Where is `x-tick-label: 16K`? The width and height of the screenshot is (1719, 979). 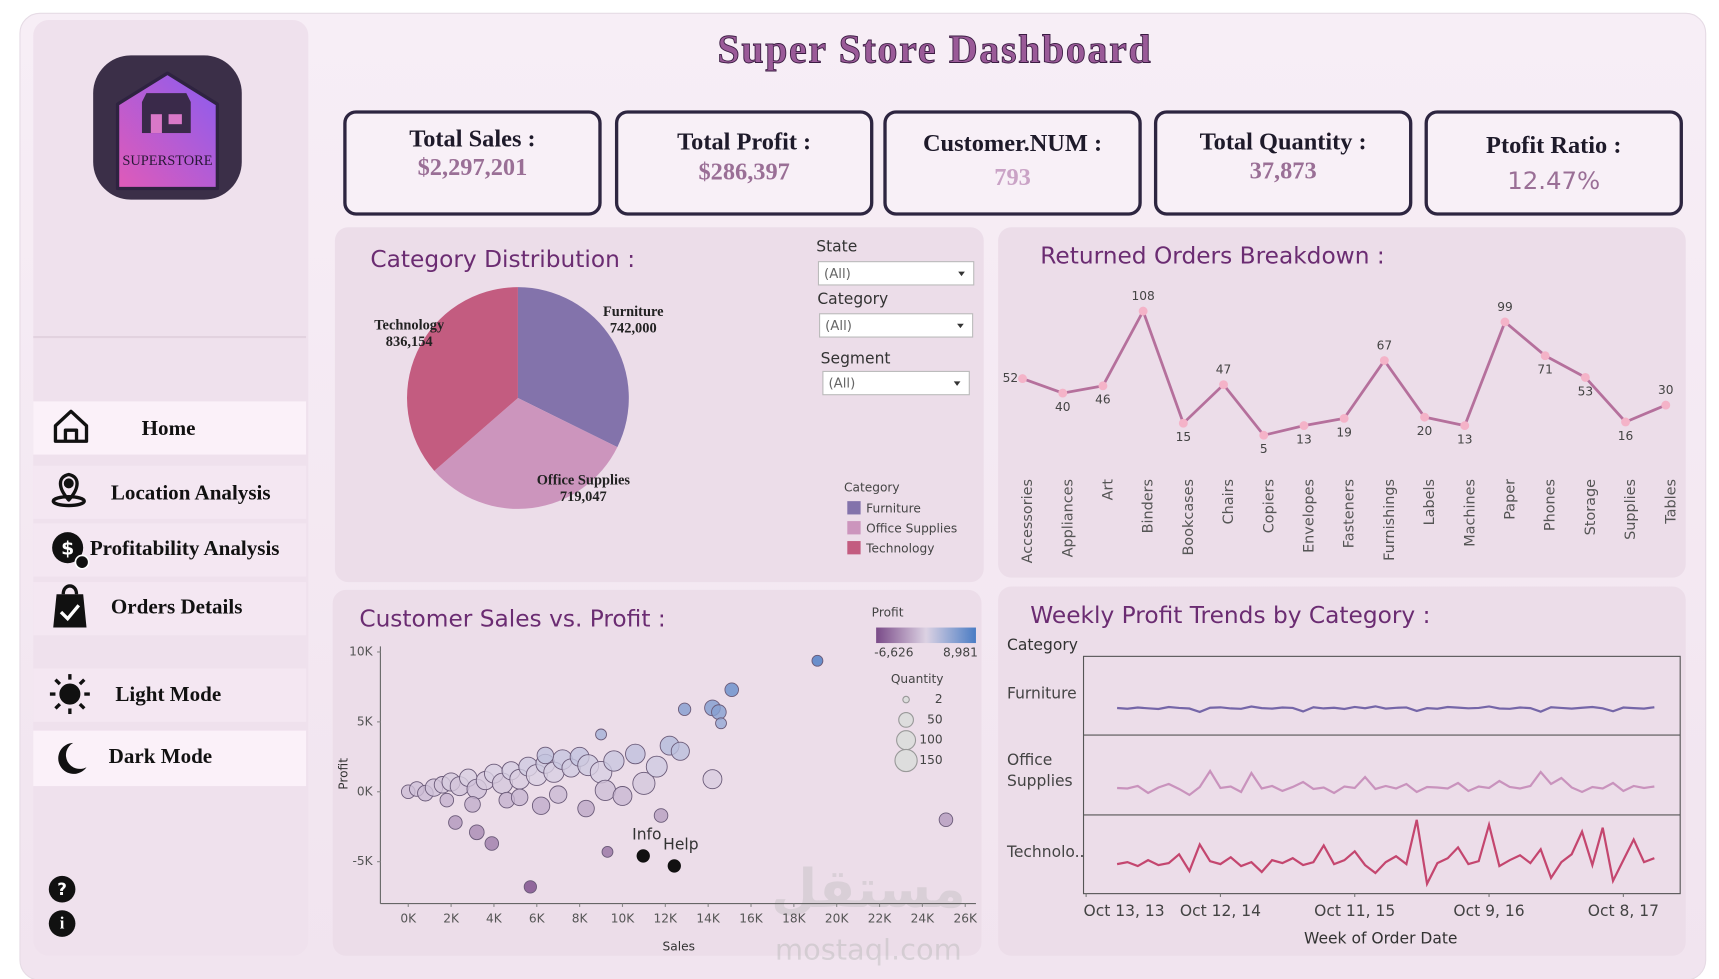
x-tick-label: 16K is located at coordinates (751, 919).